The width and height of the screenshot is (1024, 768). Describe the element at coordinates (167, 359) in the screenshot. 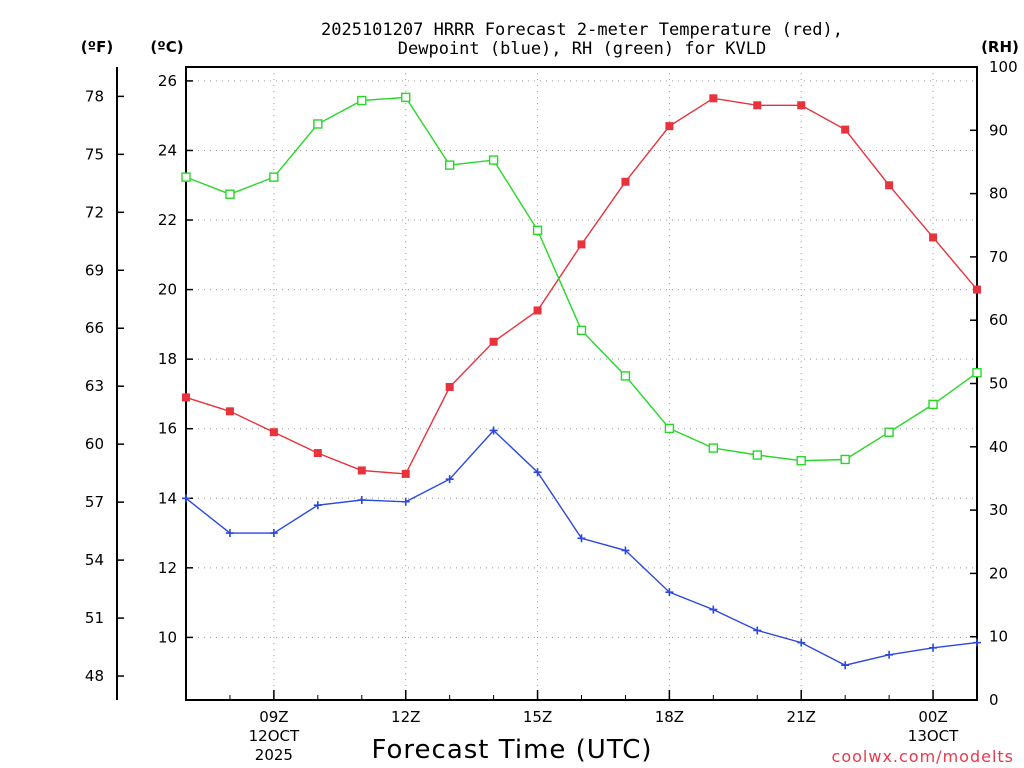

I see `c-tick-label: 18` at that location.